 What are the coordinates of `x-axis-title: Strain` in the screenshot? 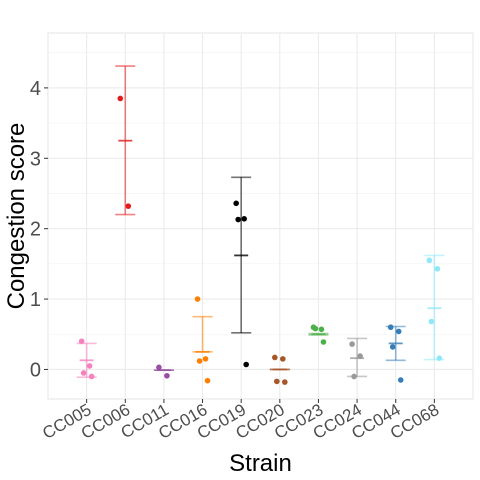 It's located at (260, 463).